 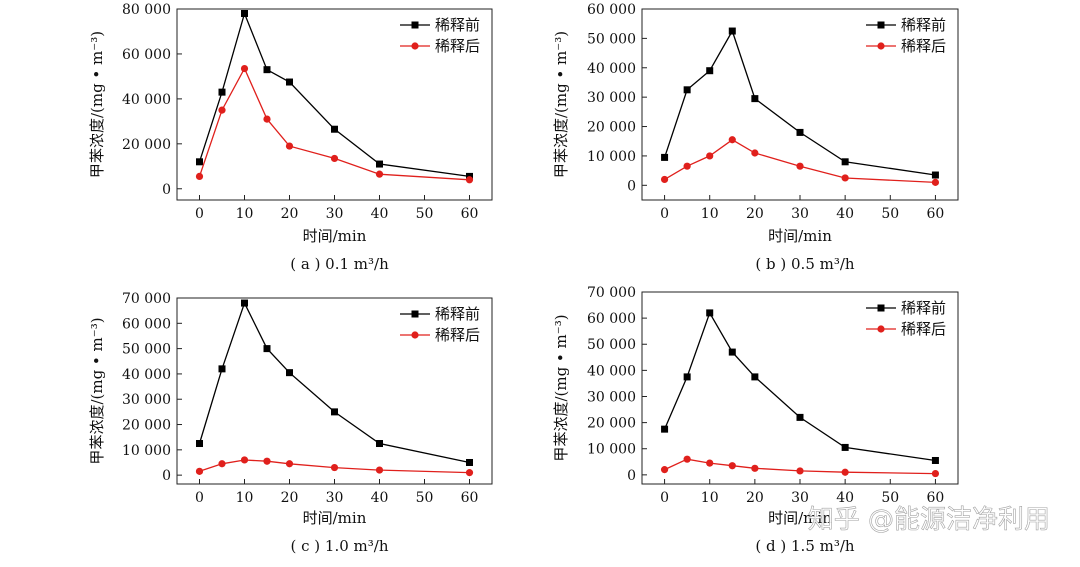 I want to click on y-tick-label: 10 000, so click(x=611, y=157).